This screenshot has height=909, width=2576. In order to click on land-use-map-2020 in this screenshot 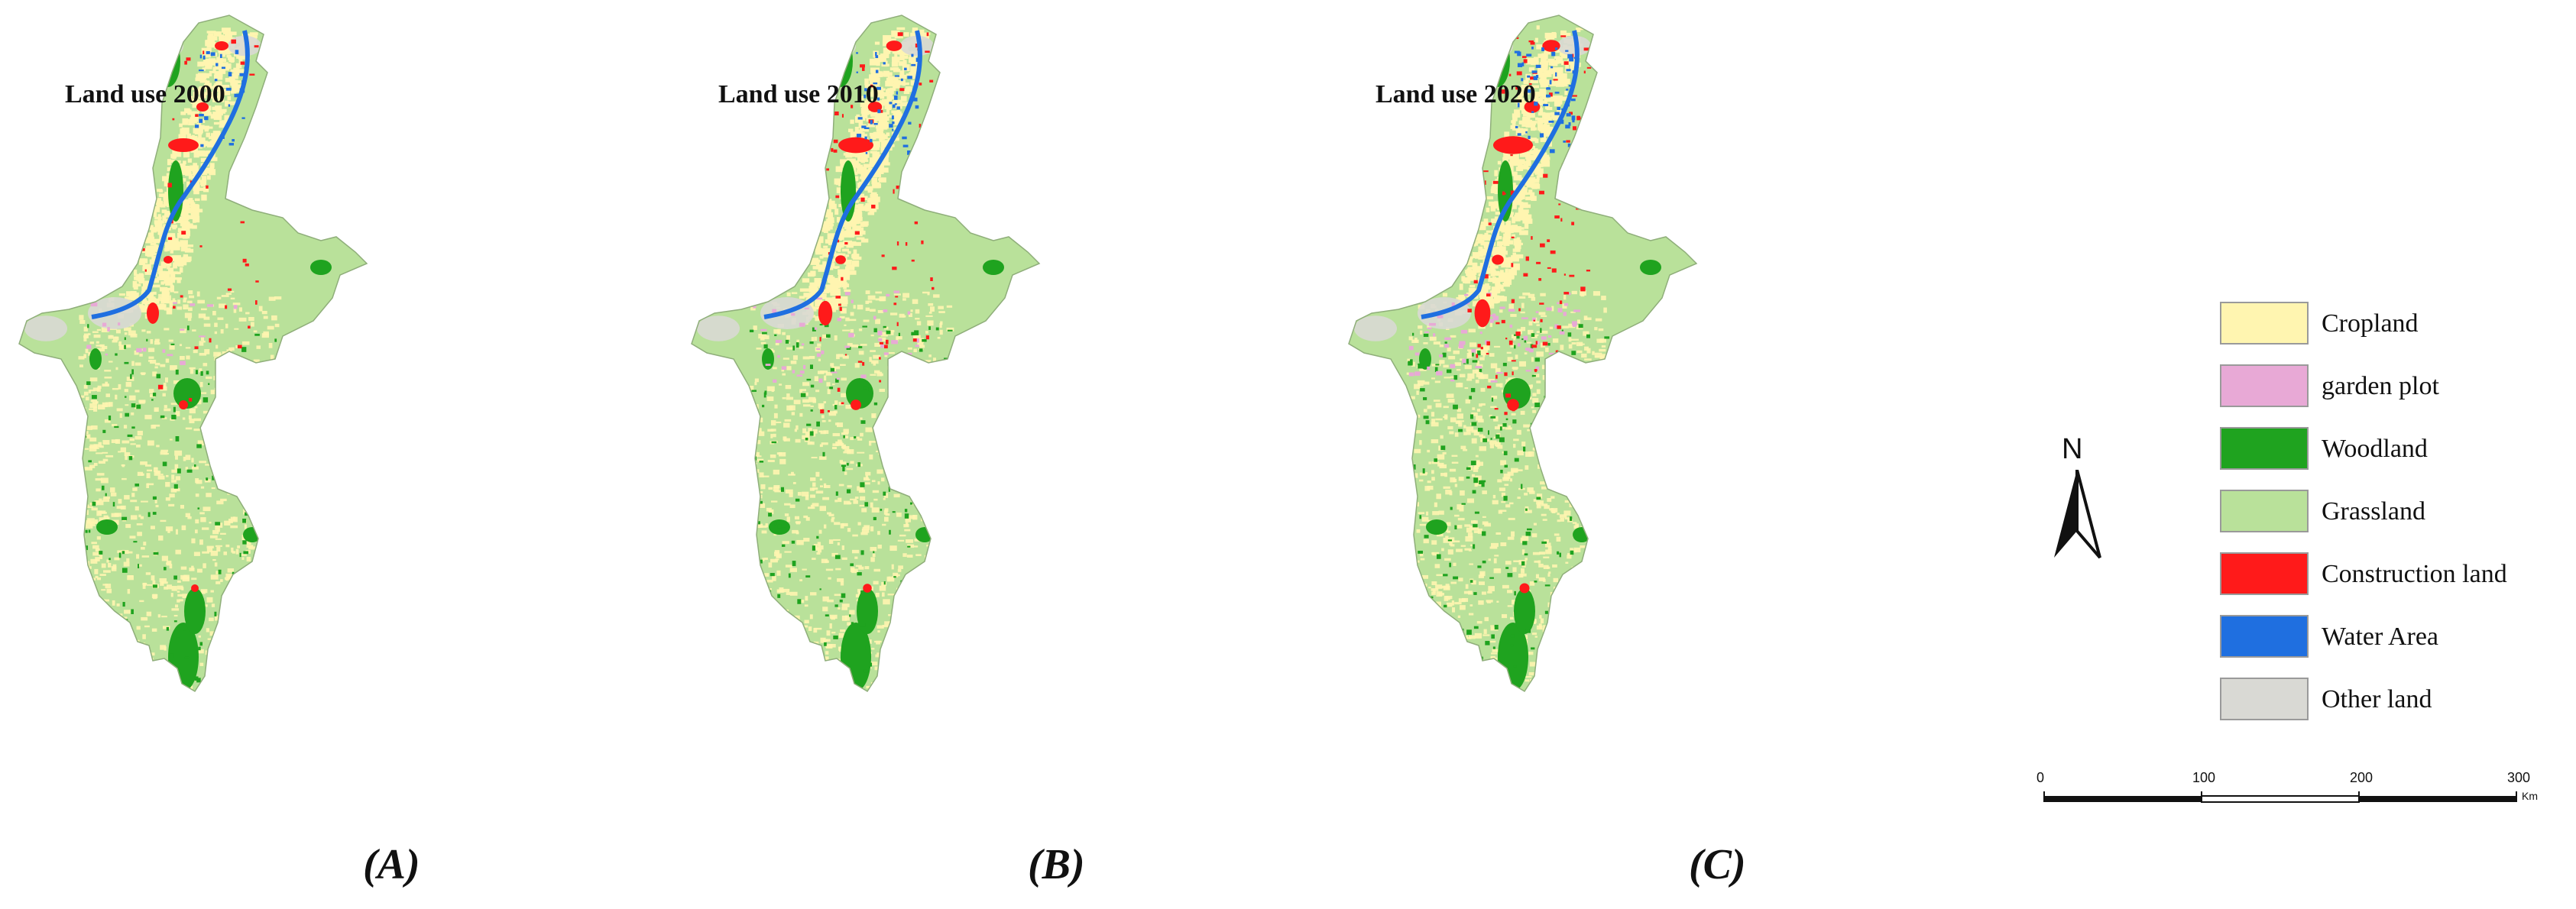, I will do `click(1523, 354)`.